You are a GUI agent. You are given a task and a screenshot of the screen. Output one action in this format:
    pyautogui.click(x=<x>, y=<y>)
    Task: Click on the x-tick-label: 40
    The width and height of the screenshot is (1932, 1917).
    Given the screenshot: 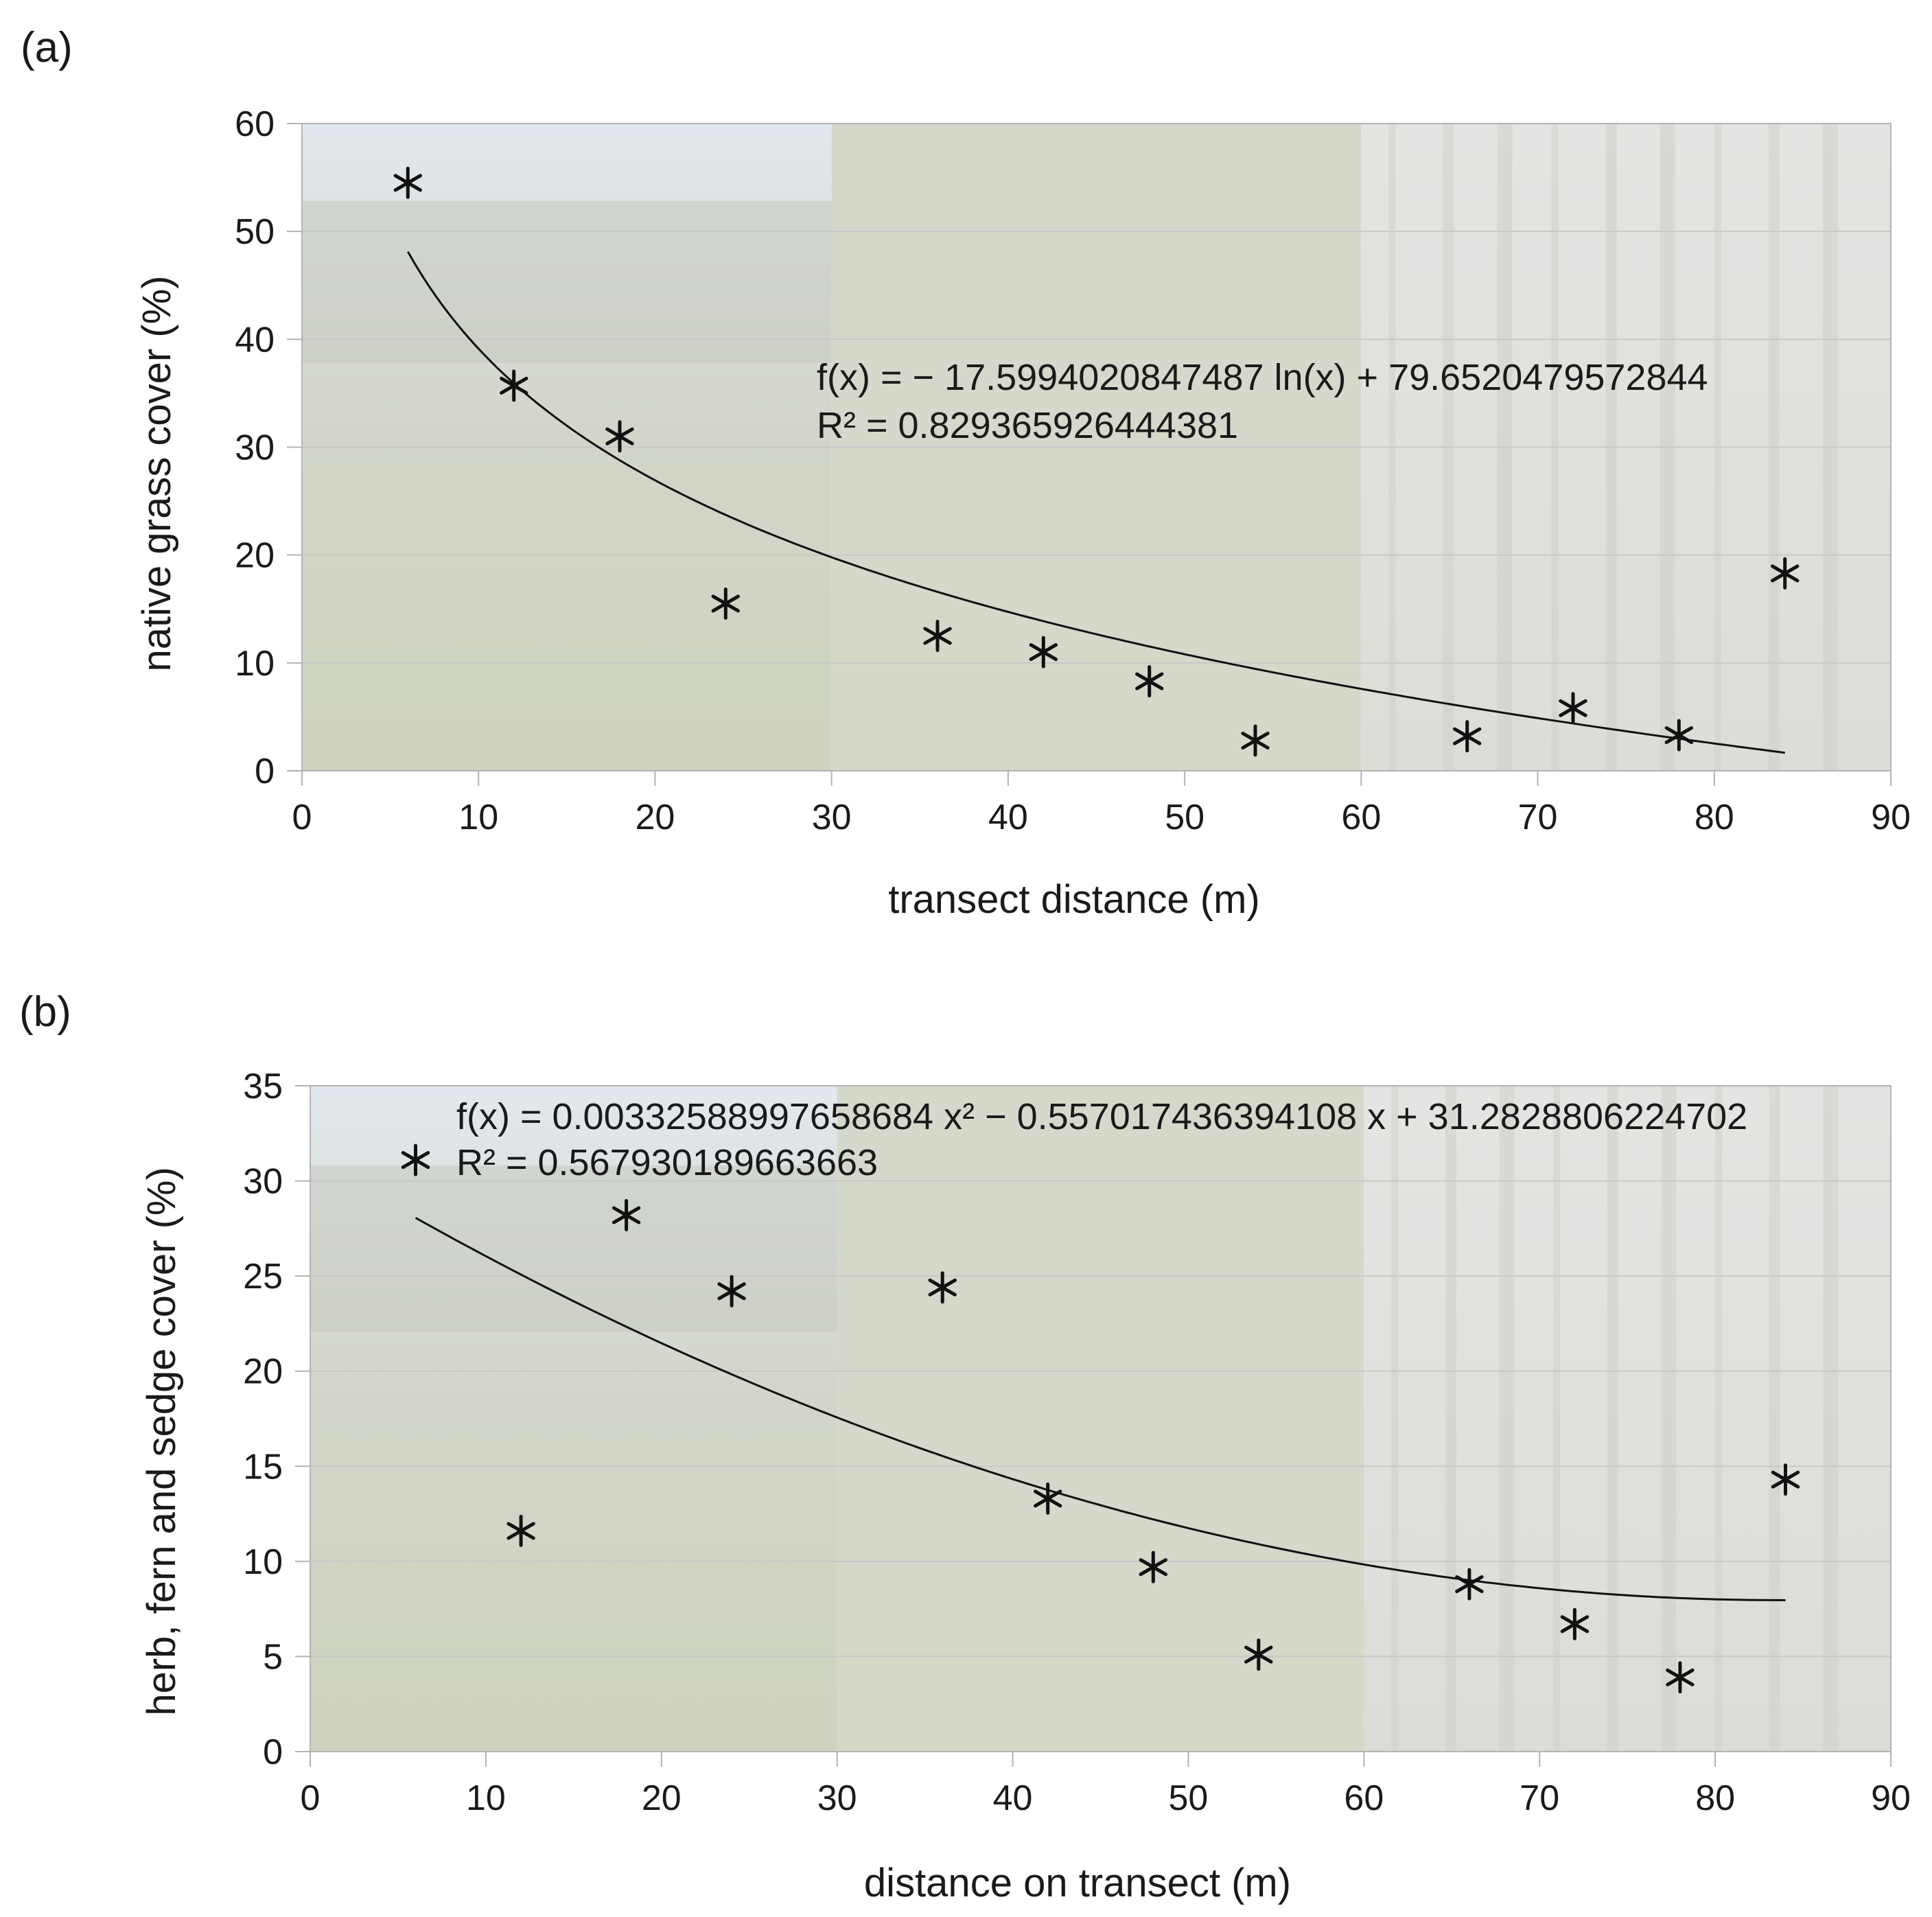 What is the action you would take?
    pyautogui.click(x=1013, y=1798)
    